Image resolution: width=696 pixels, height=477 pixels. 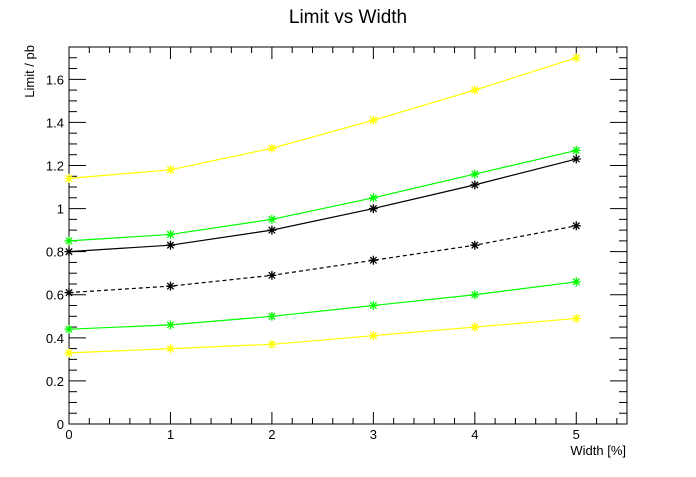 What do you see at coordinates (598, 450) in the screenshot?
I see `x-axis-label: Width [%]` at bounding box center [598, 450].